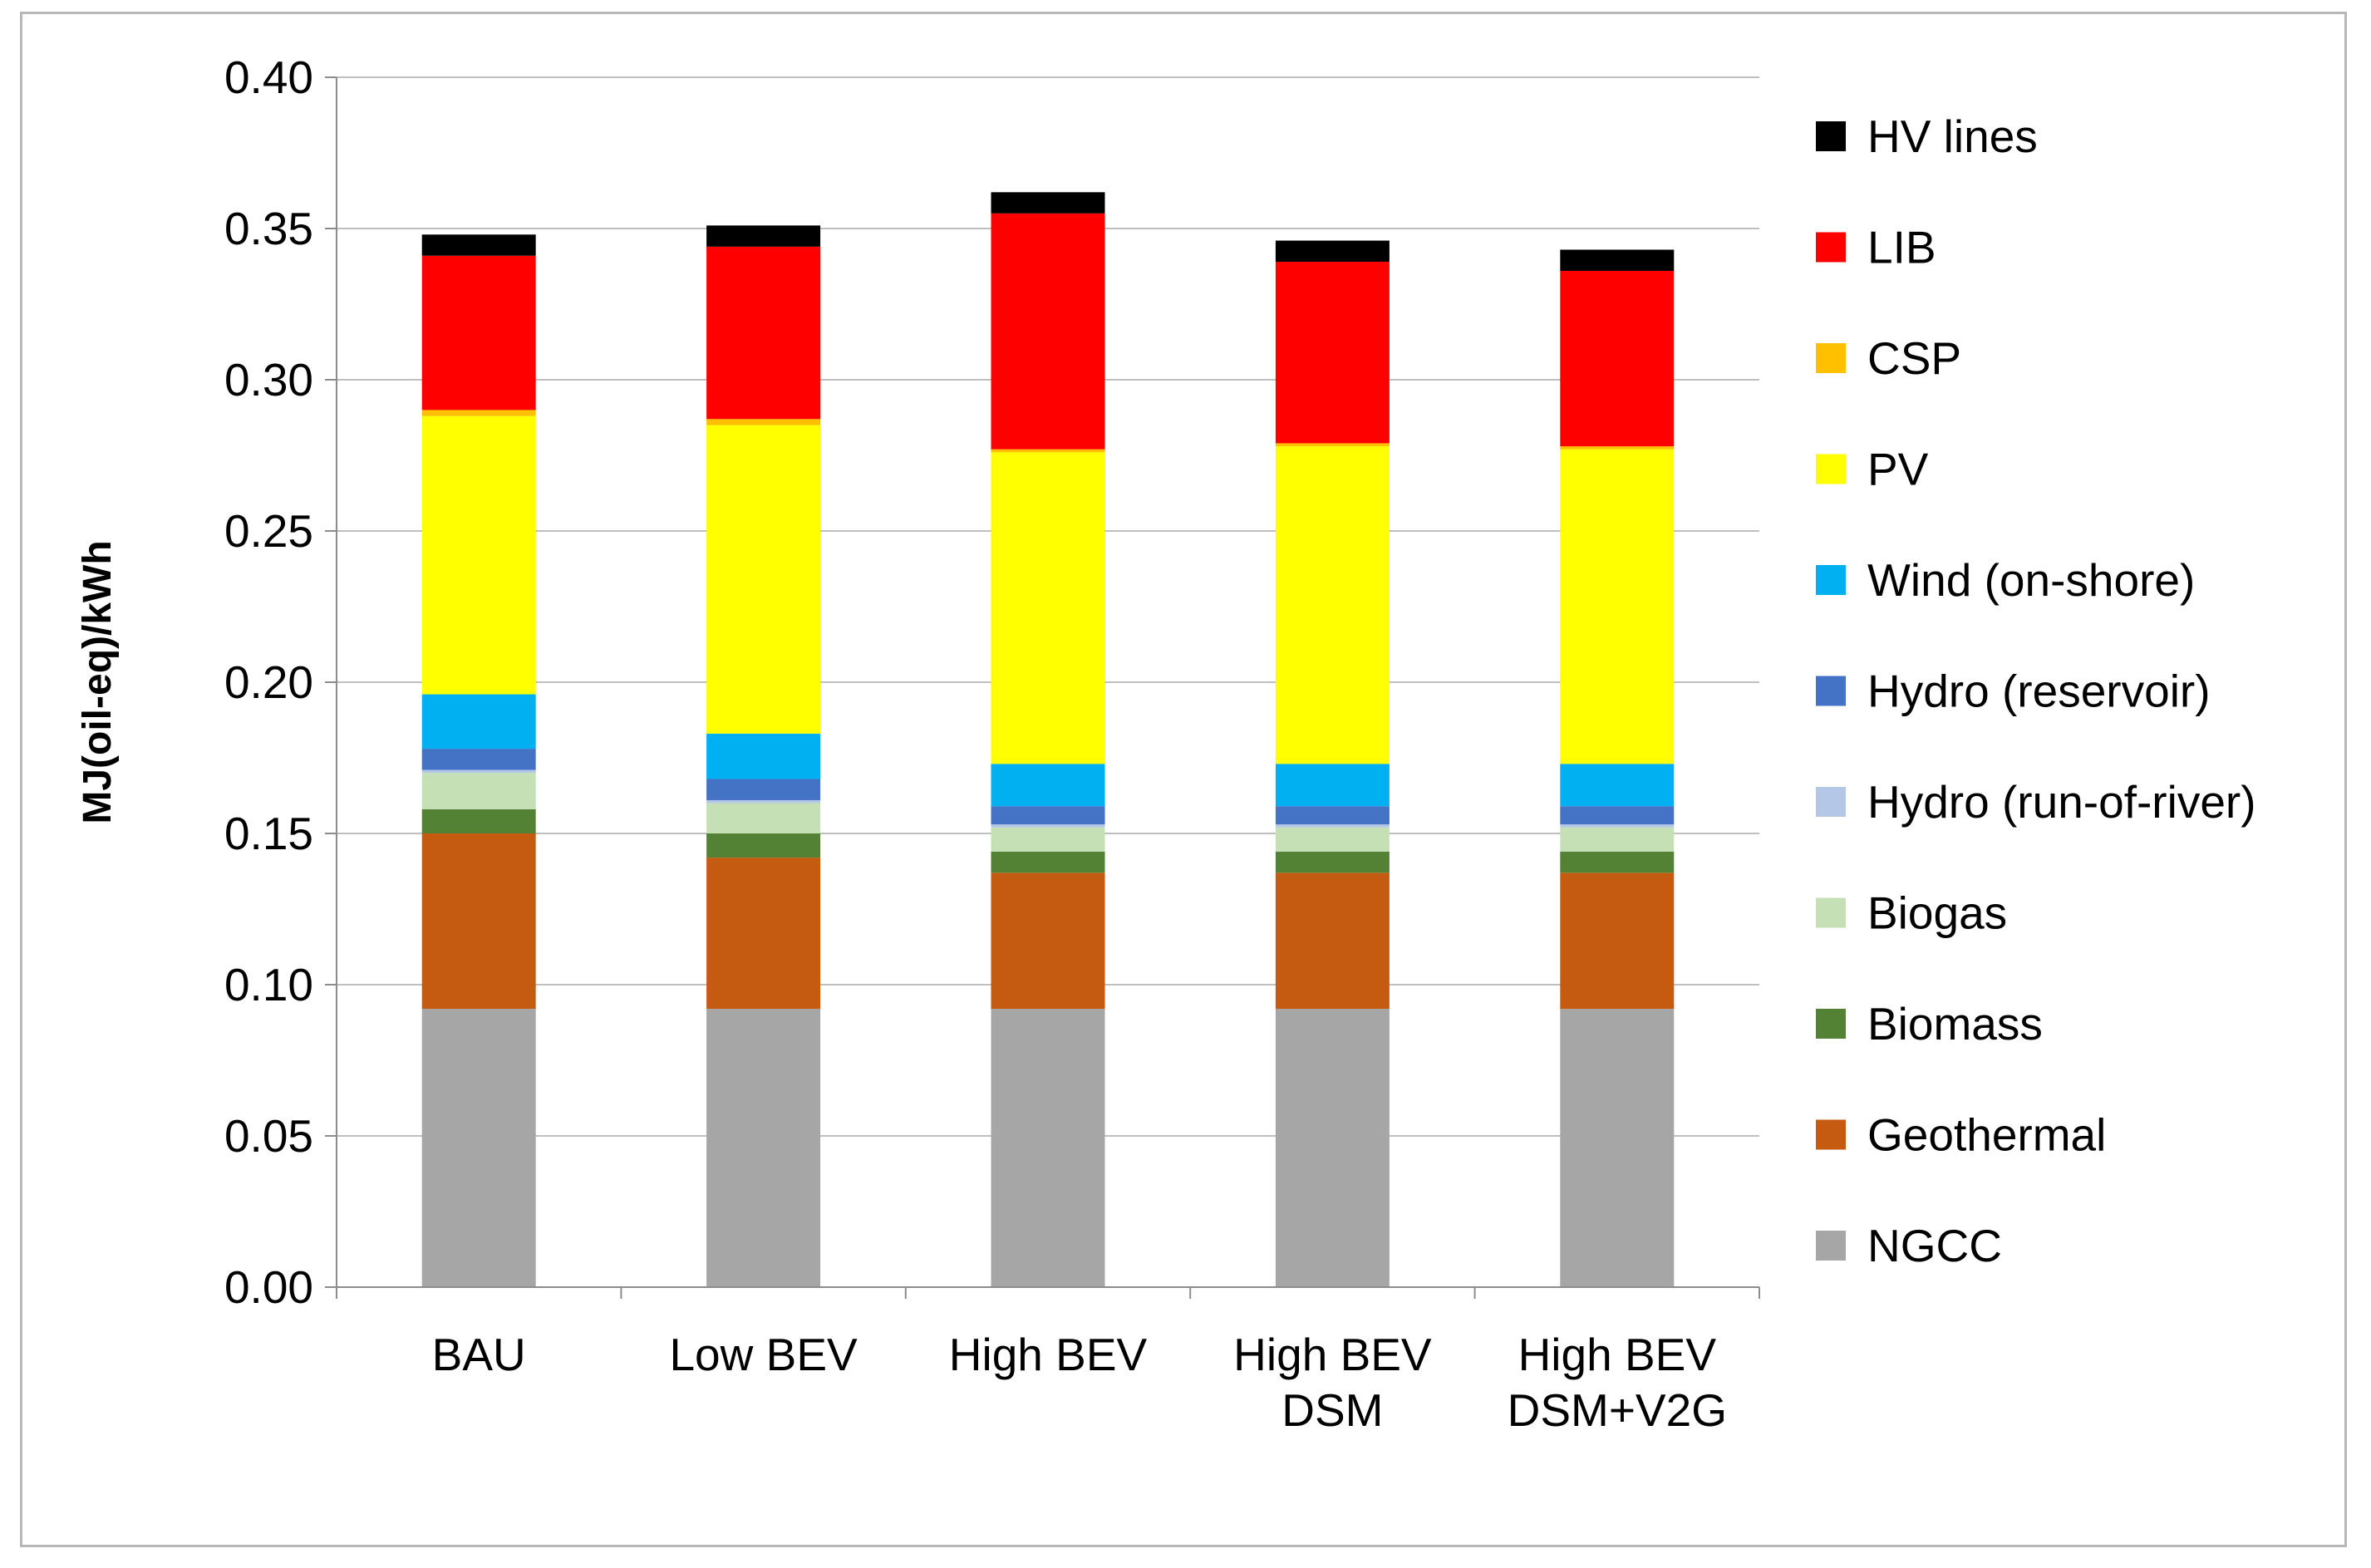 The height and width of the screenshot is (1568, 2371). I want to click on x-category-label: Low BEV, so click(763, 1354).